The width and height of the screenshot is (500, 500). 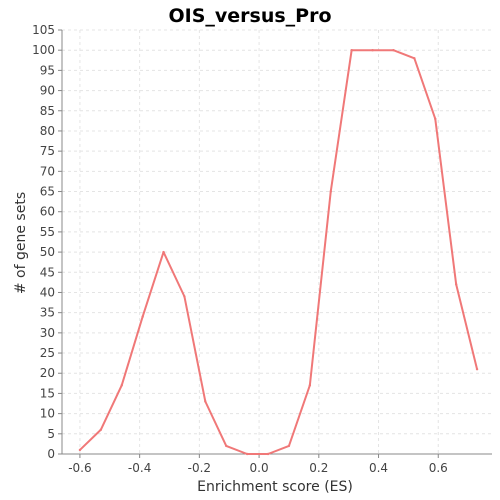 What do you see at coordinates (47, 151) in the screenshot?
I see `y-tick-label: 75` at bounding box center [47, 151].